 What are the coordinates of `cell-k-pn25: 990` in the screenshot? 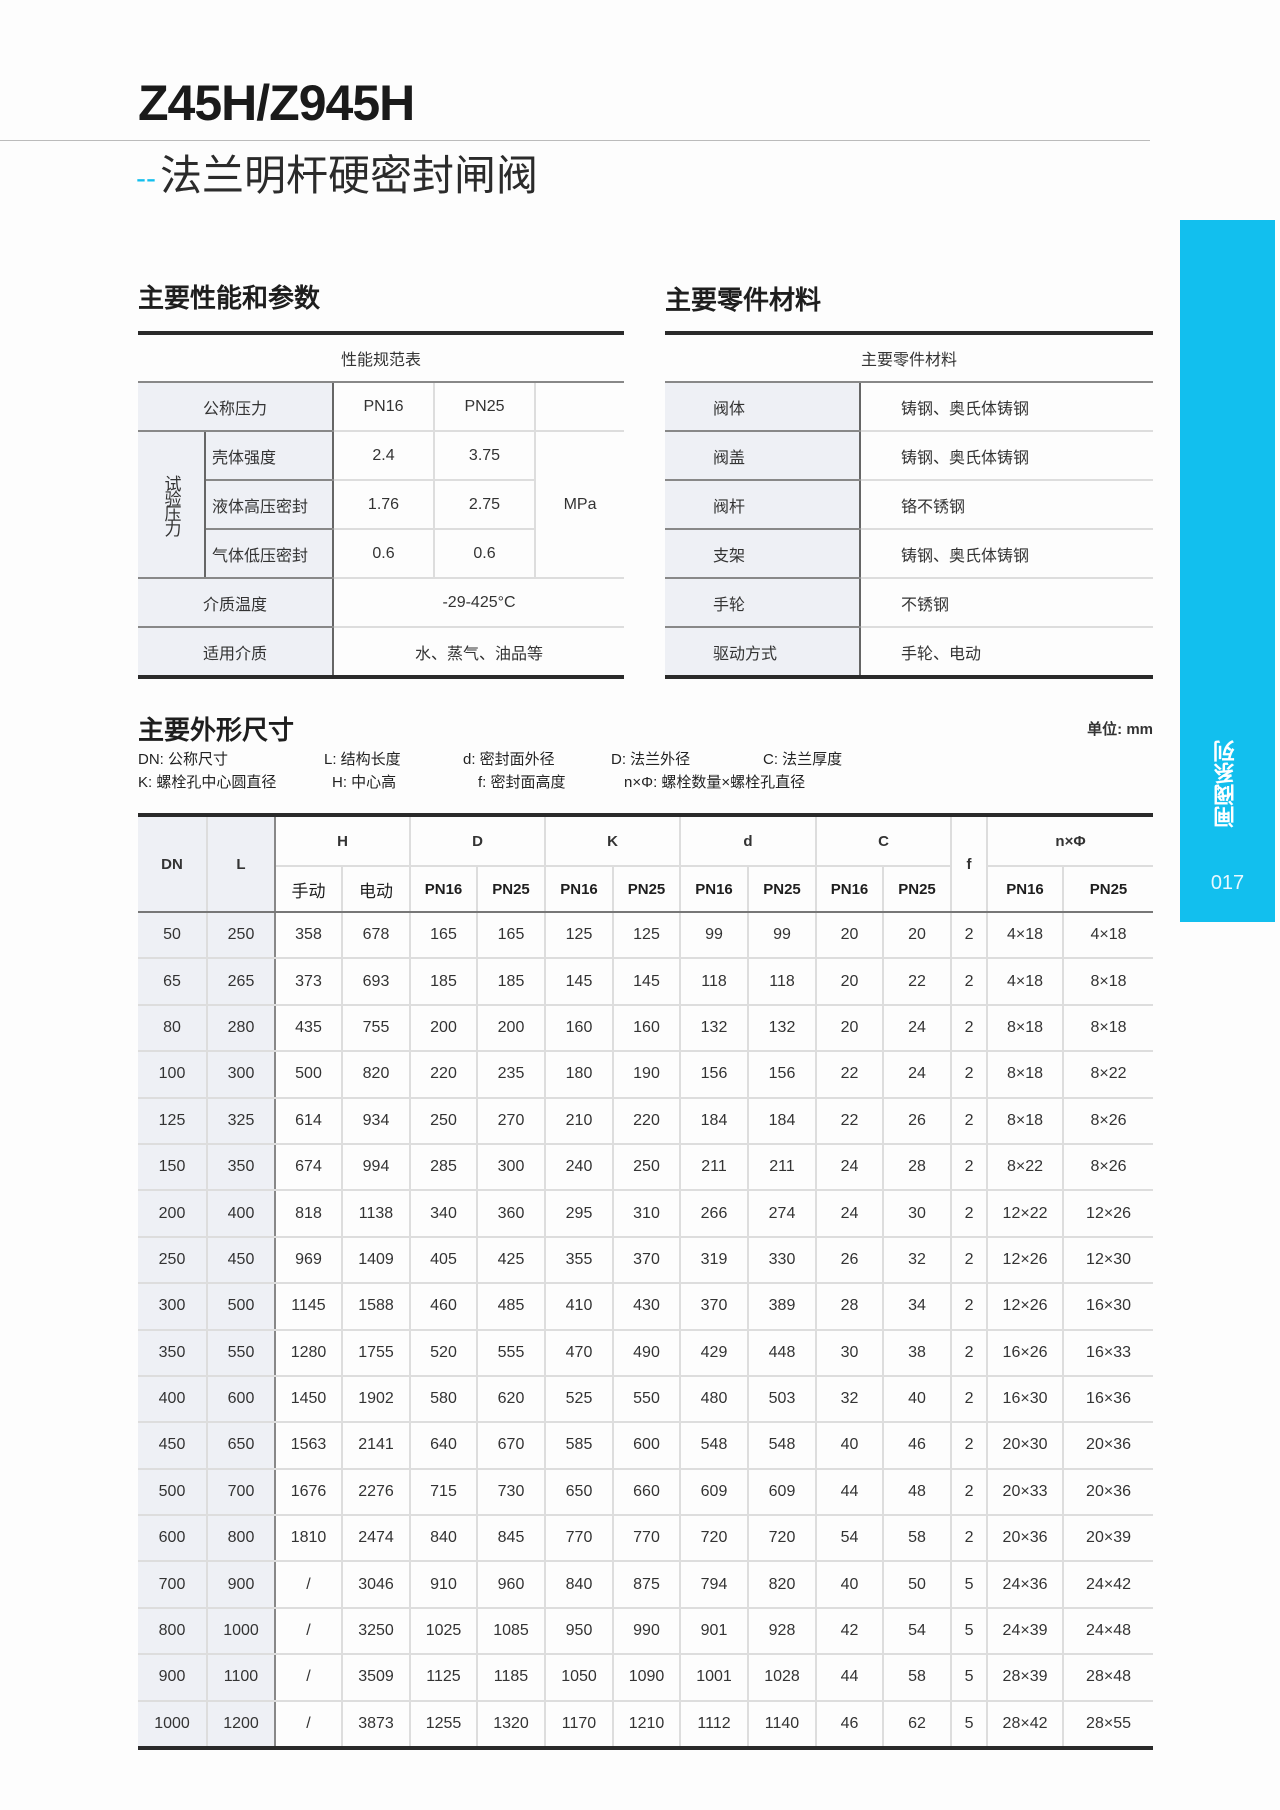 It's located at (646, 1631).